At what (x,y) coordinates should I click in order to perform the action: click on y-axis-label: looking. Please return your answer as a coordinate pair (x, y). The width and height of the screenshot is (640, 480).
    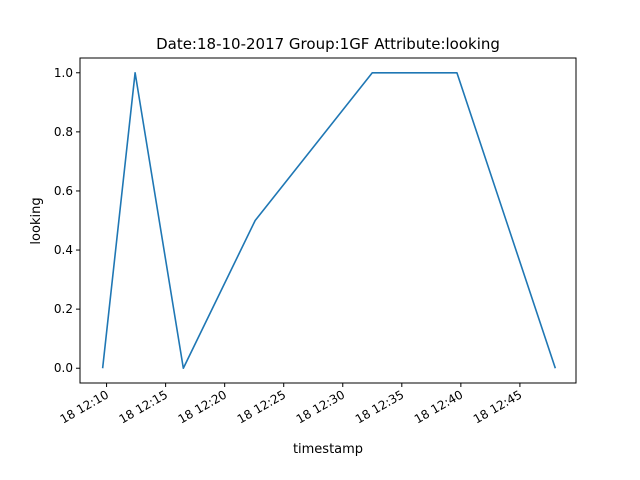
    Looking at the image, I should click on (36, 220).